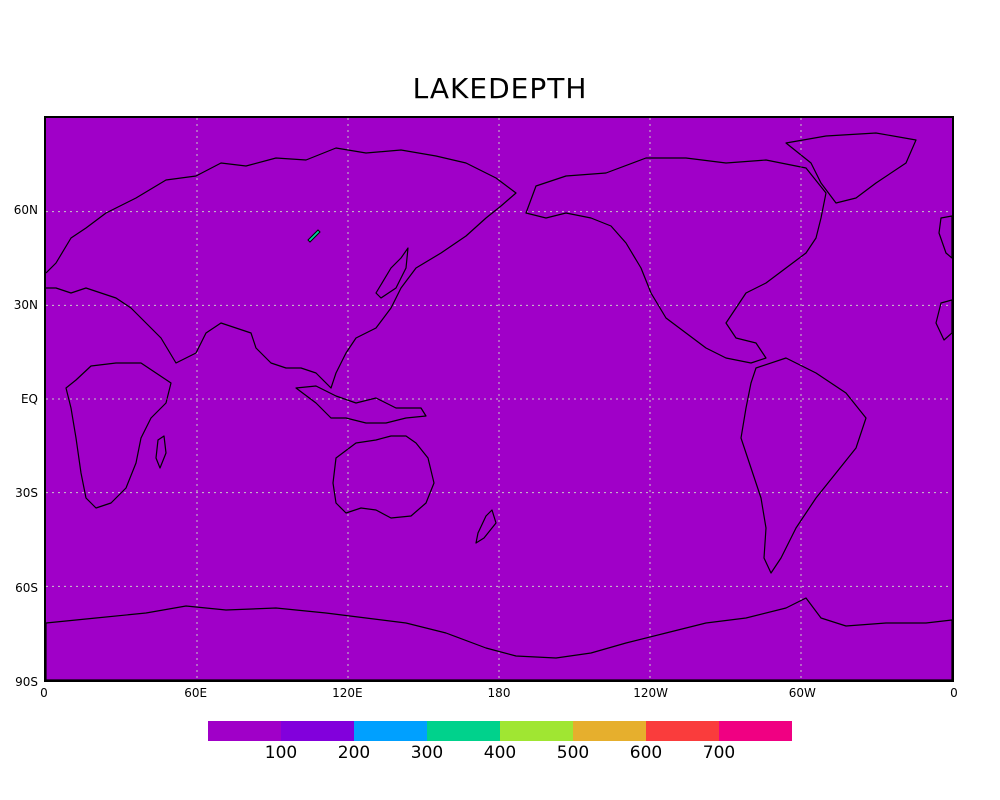 The image size is (1000, 800). Describe the element at coordinates (803, 465) in the screenshot. I see `coastline-south-america` at that location.